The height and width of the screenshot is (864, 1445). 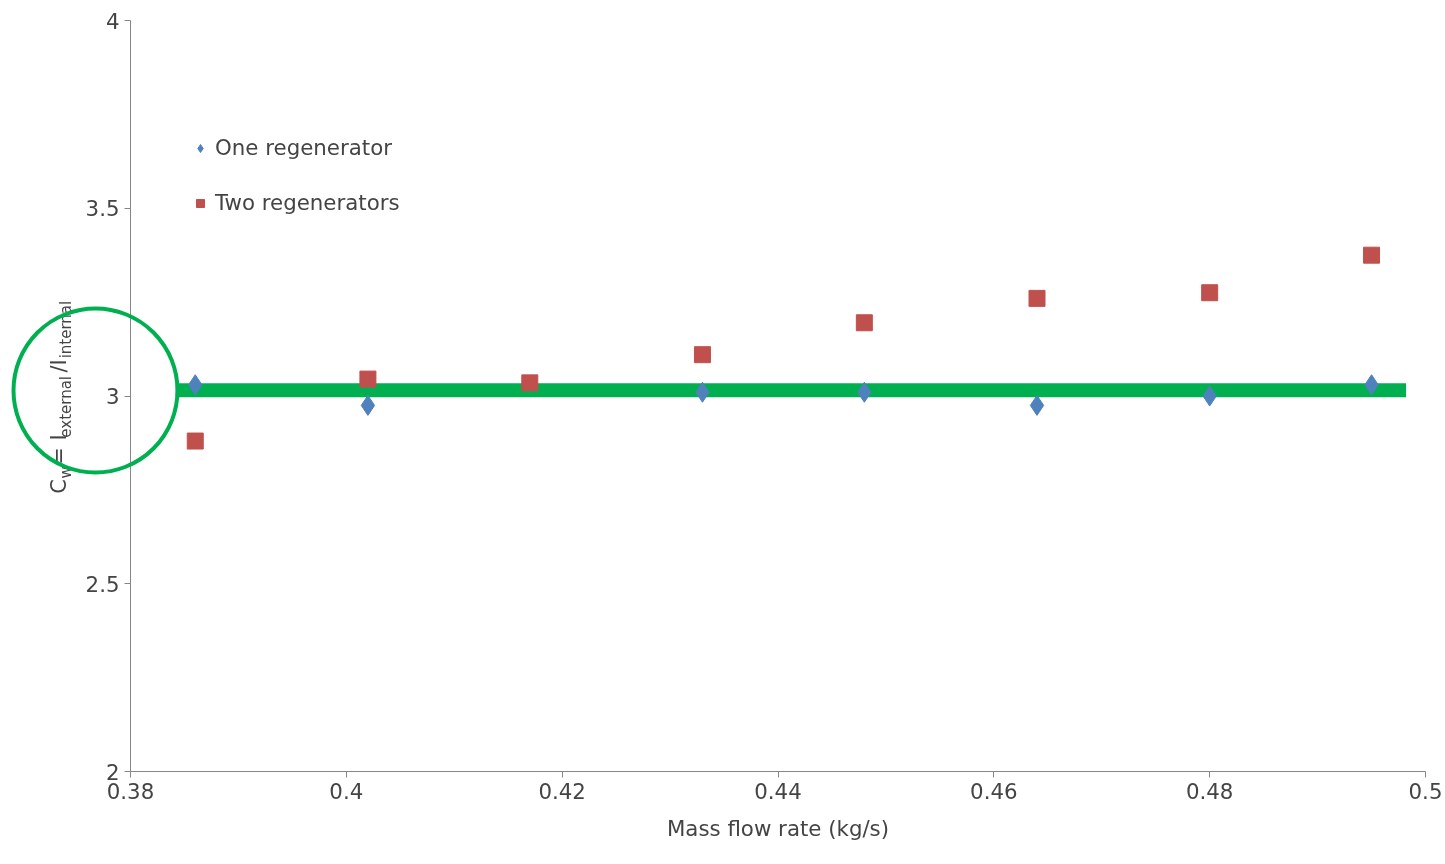 I want to click on y-tick-label: 3.5, so click(x=102, y=209).